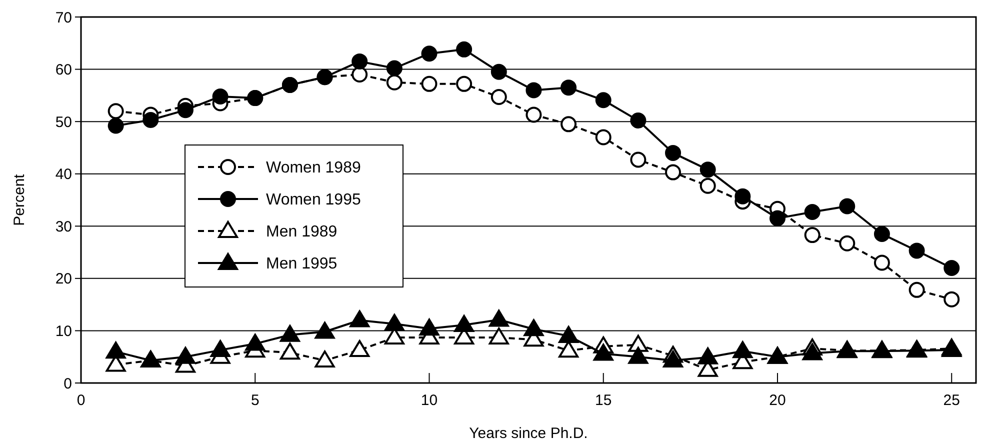  What do you see at coordinates (429, 400) in the screenshot?
I see `x-tick-label: 10` at bounding box center [429, 400].